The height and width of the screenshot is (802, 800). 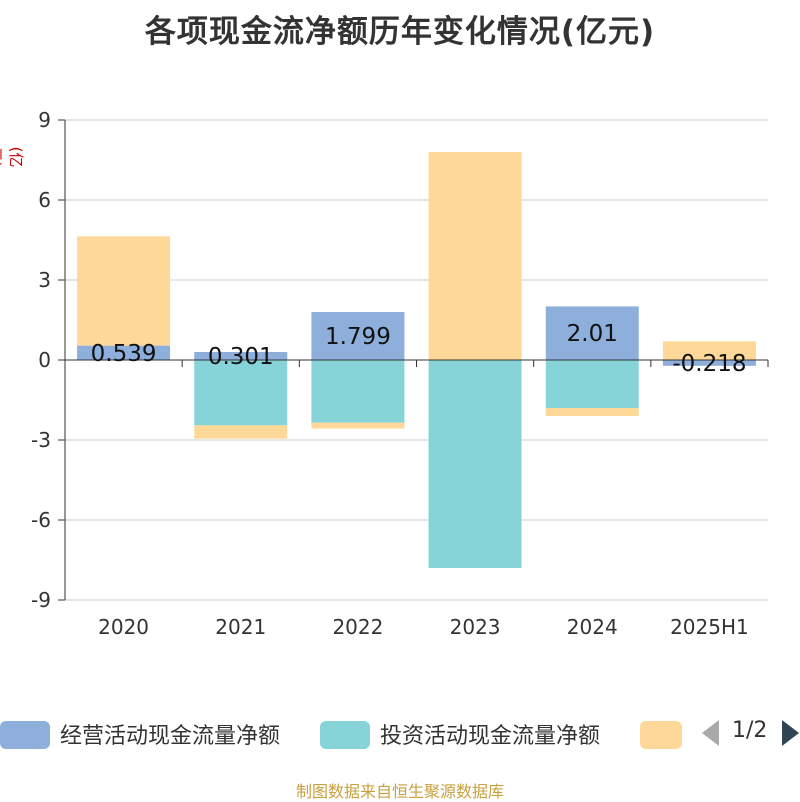 I want to click on y-tick-label: -9, so click(x=41, y=600).